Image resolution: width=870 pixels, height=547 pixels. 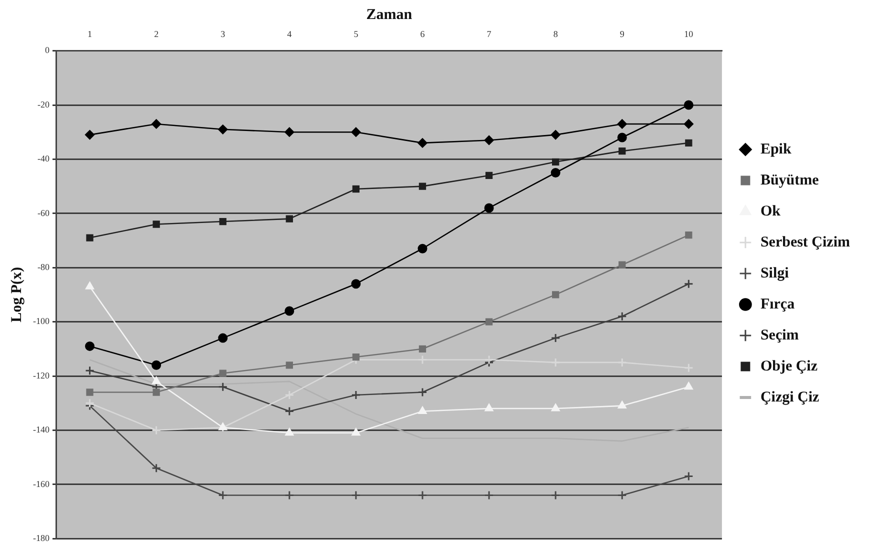 What do you see at coordinates (41, 537) in the screenshot?
I see `y-tick-label: -180` at bounding box center [41, 537].